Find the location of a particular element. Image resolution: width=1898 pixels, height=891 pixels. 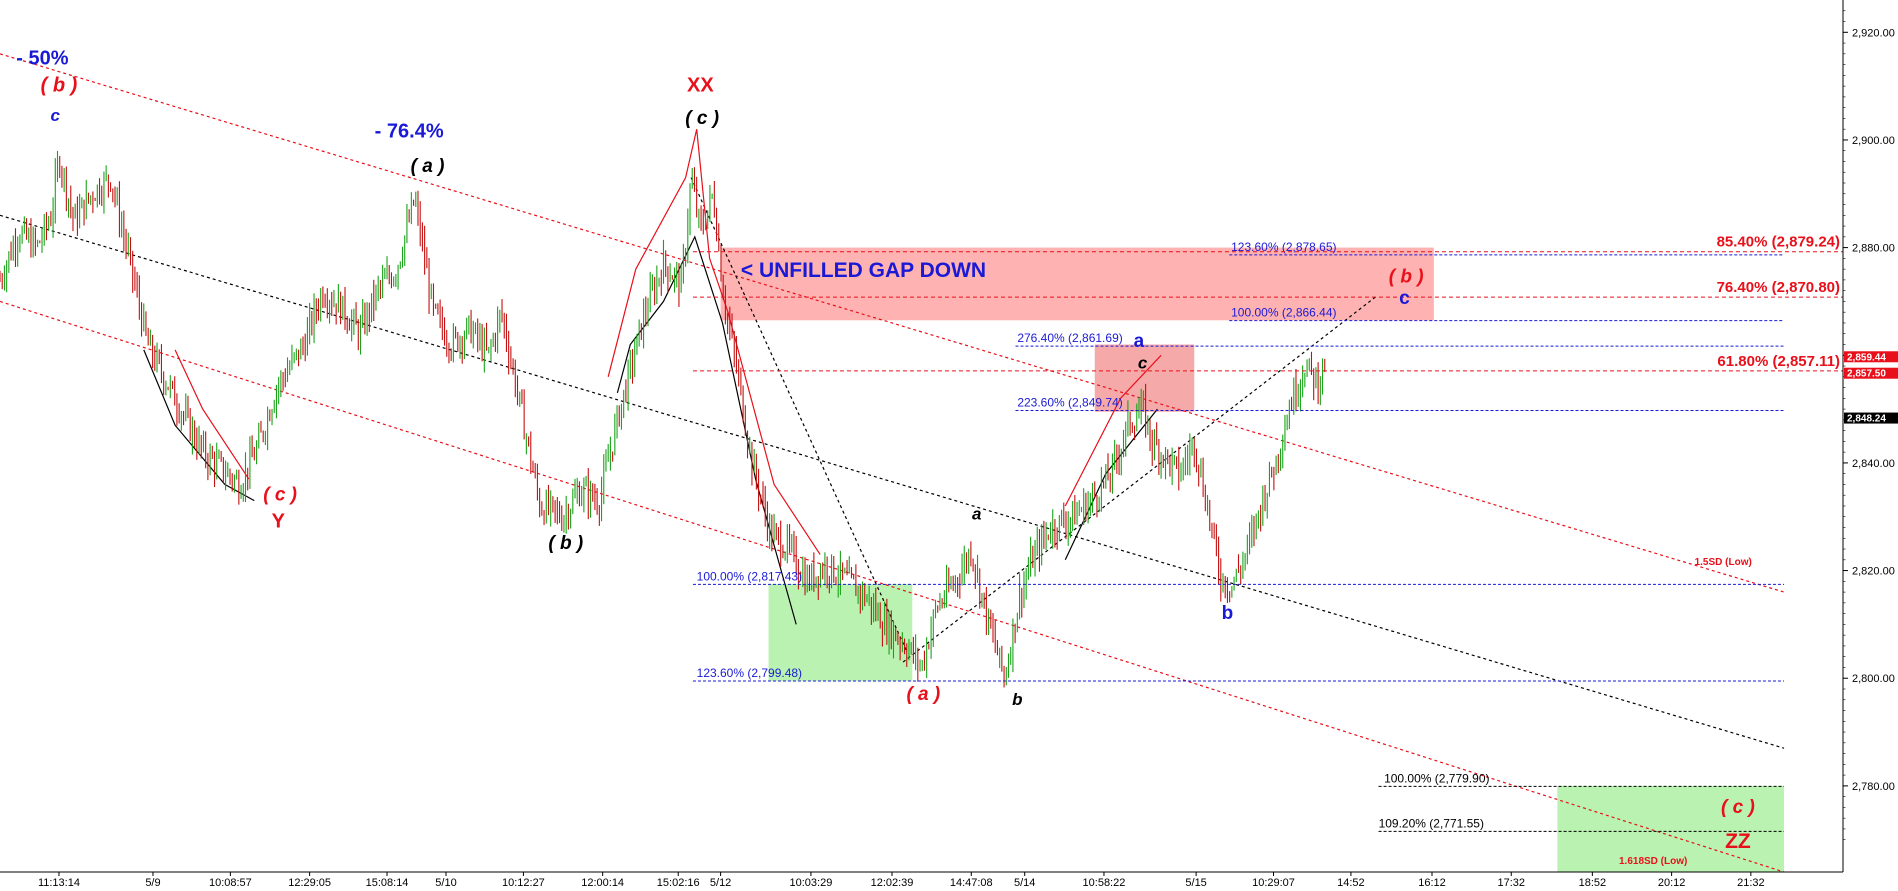

x-tick-label: 15:02:16 is located at coordinates (678, 883).